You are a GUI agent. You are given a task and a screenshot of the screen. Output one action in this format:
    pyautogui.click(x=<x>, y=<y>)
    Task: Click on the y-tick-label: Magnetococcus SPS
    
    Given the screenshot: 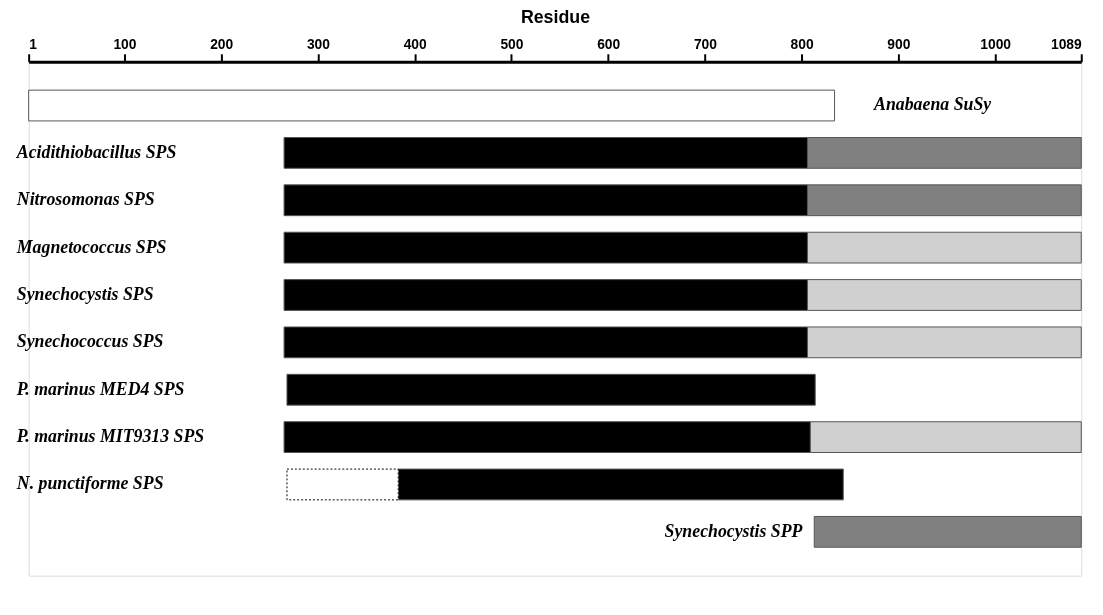 What is the action you would take?
    pyautogui.click(x=91, y=246)
    